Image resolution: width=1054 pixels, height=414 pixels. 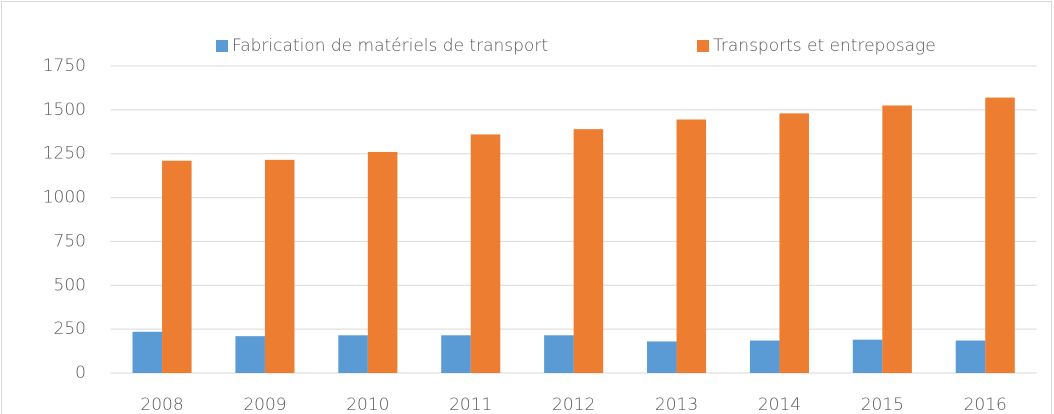 What do you see at coordinates (390, 46) in the screenshot?
I see `legend-label: Fabrication de matériels de transport` at bounding box center [390, 46].